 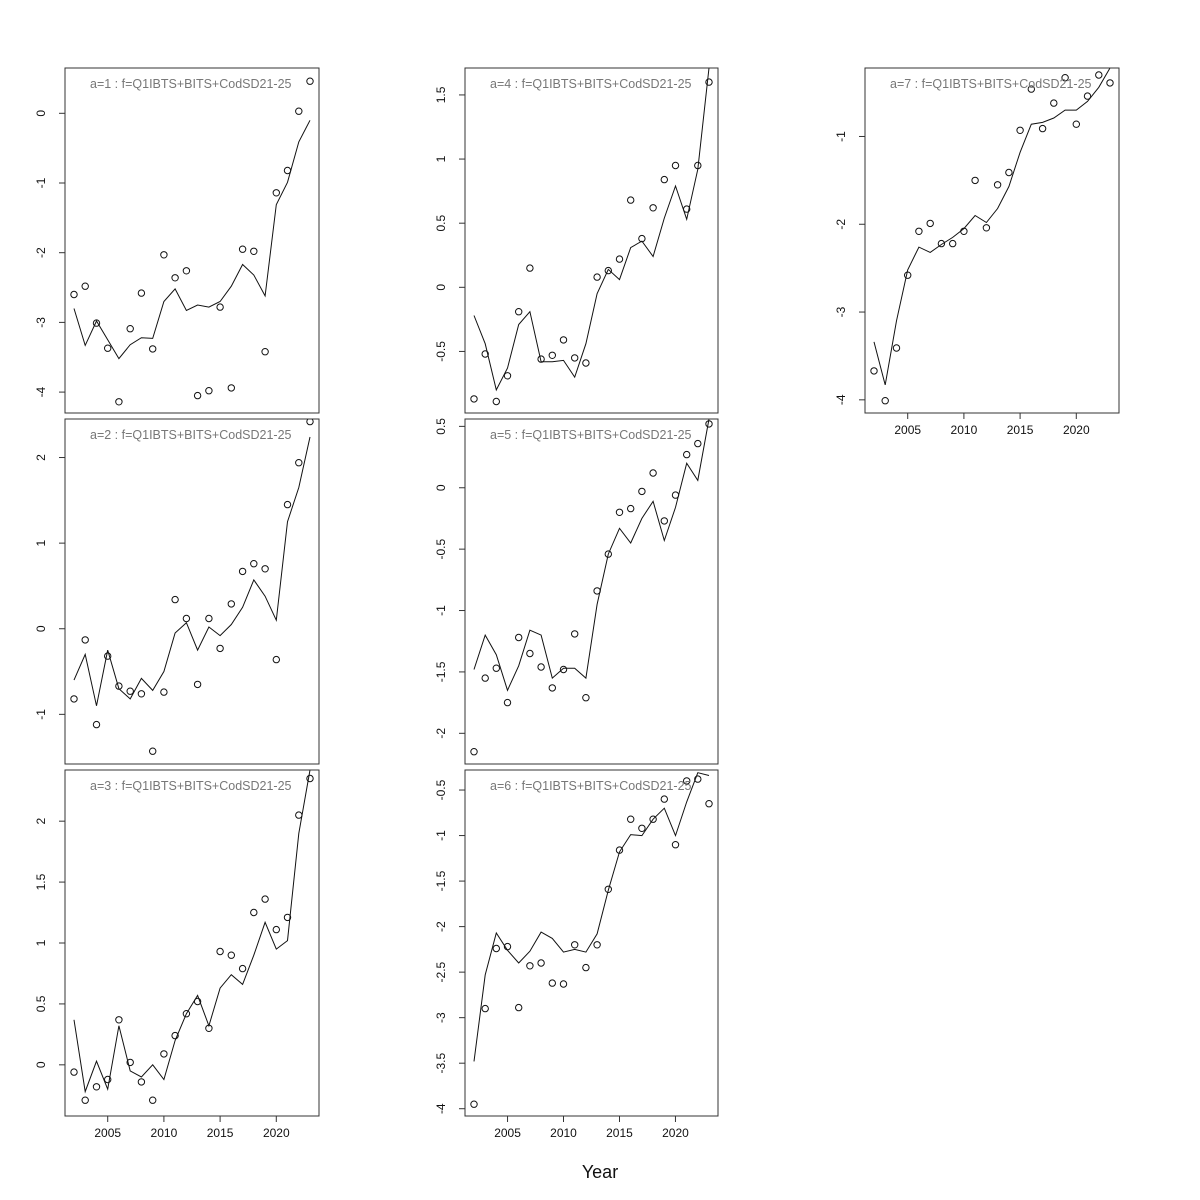 I want to click on panel-title: a=7 : f=Q1IBTS+BITS+CodSD21-25, so click(x=991, y=84).